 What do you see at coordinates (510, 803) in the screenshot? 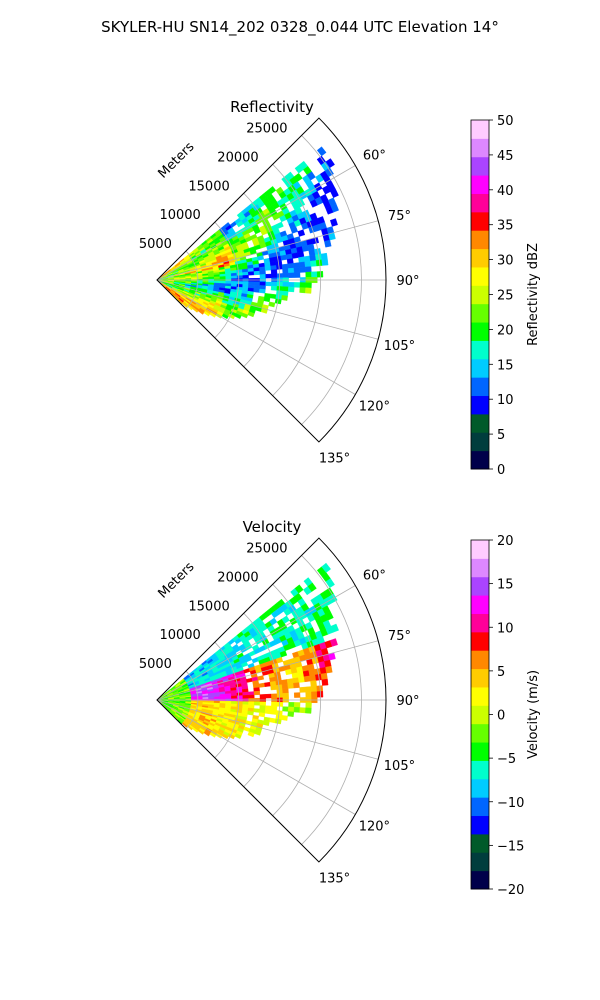
I see `colorbar-tick-label: −10` at bounding box center [510, 803].